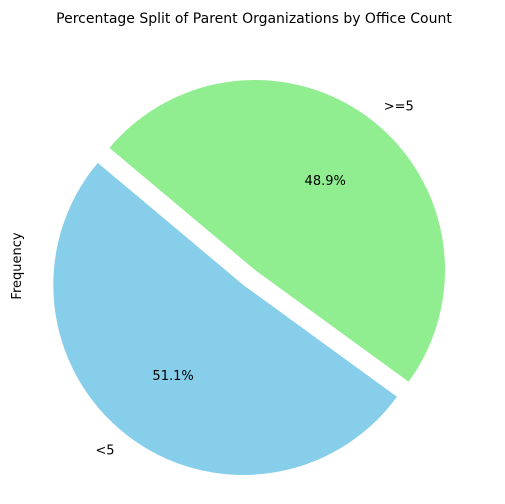 This screenshot has height=504, width=505. Describe the element at coordinates (399, 106) in the screenshot. I see `slice-label: >=5` at that location.